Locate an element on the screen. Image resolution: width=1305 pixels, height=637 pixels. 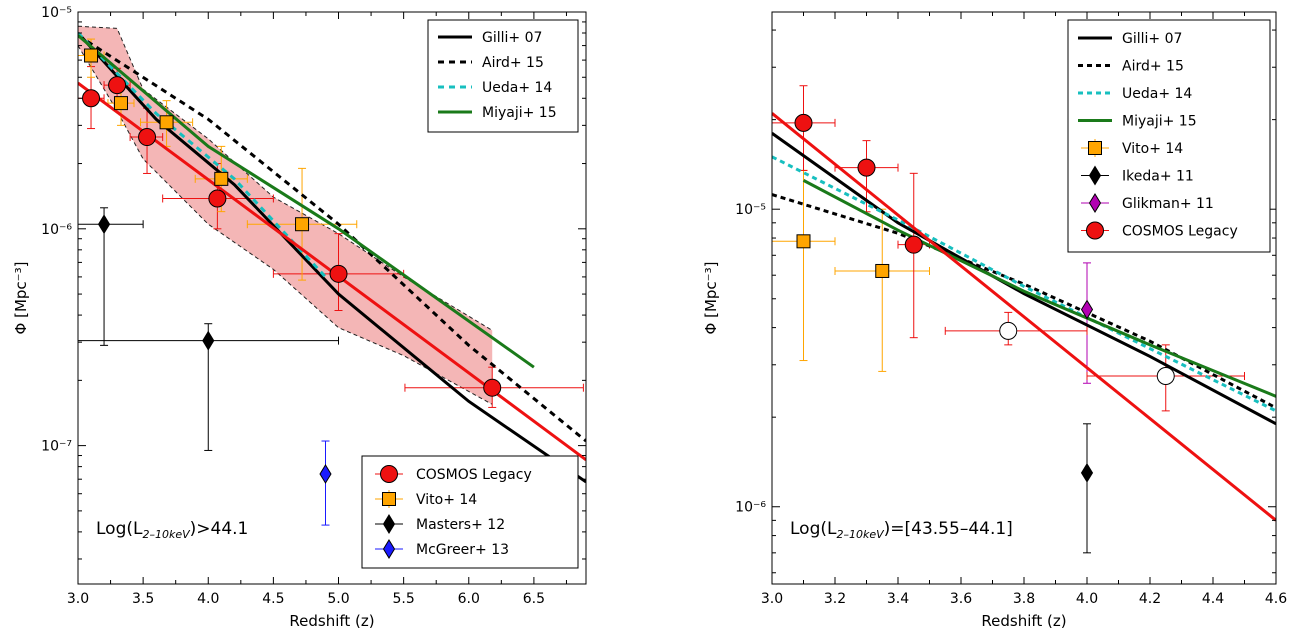
x-tick-label: 5.5 is located at coordinates (404, 599).